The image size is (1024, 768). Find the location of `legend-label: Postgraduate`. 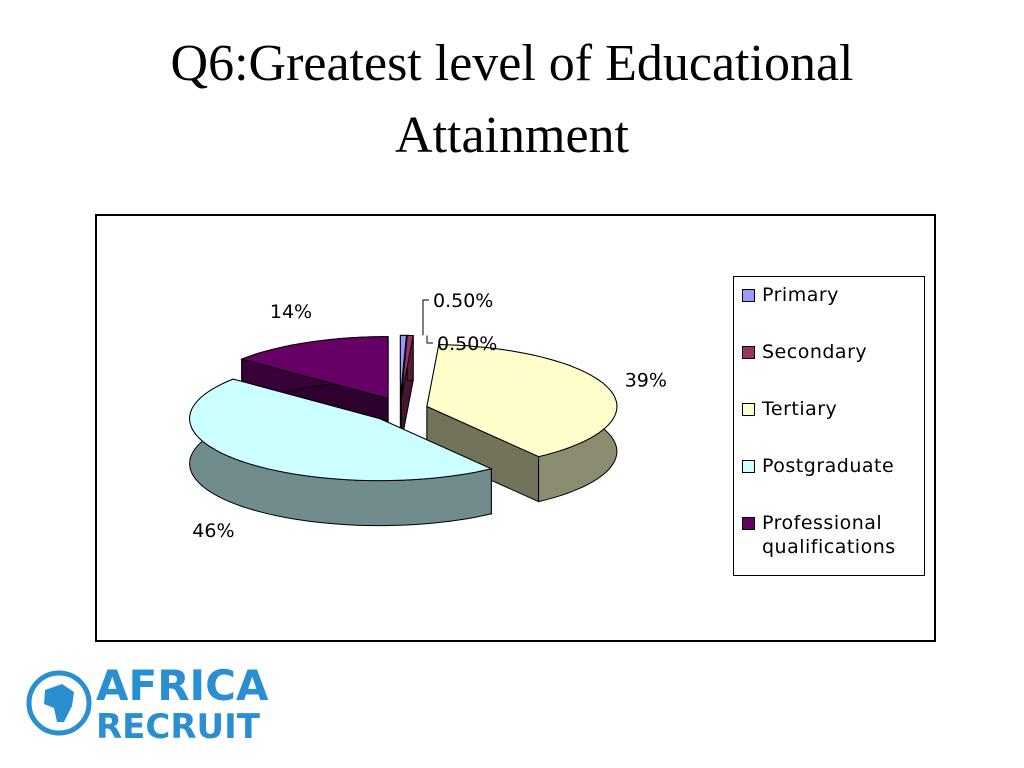

legend-label: Postgraduate is located at coordinates (828, 466).